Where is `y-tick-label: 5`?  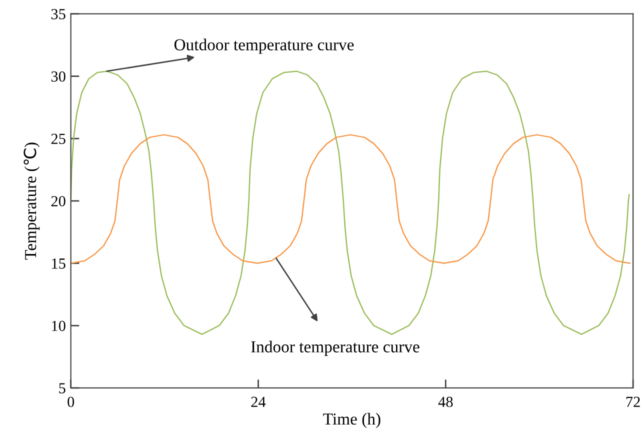 y-tick-label: 5 is located at coordinates (62, 388).